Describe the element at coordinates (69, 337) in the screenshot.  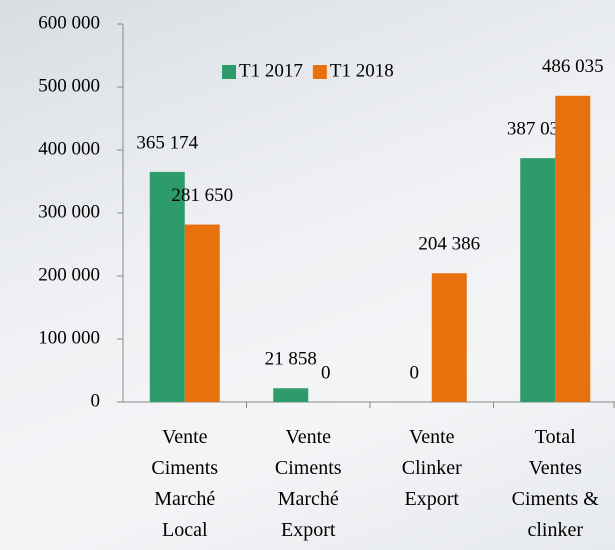
I see `y-tick-label: 100 000` at that location.